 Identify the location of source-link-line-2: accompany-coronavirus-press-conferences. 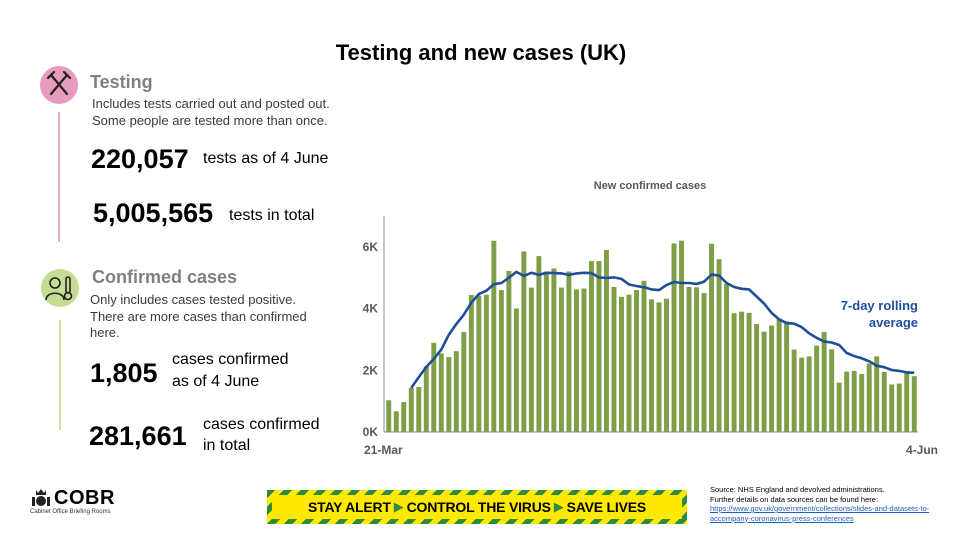
(782, 518).